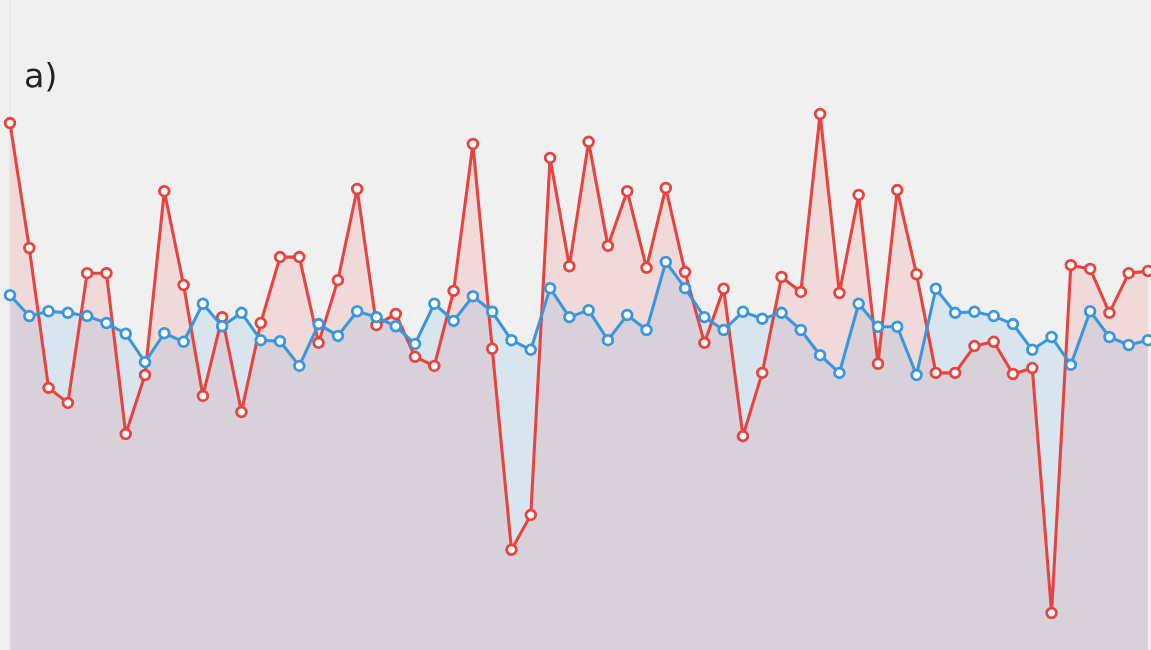 The height and width of the screenshot is (650, 1151). I want to click on chart-title: a), so click(40, 76).